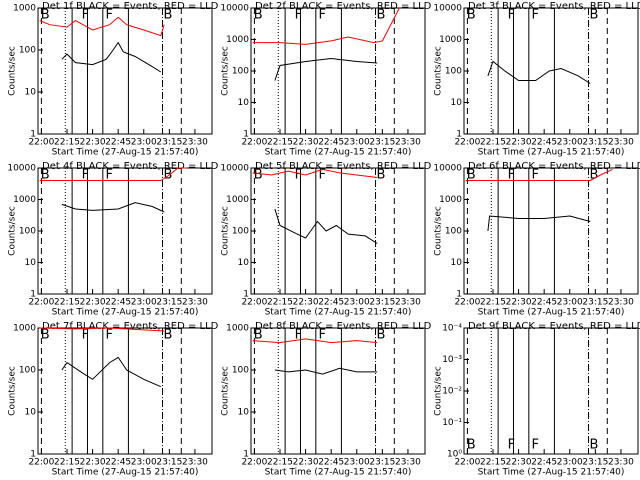 This screenshot has width=640, height=480. I want to click on chart-title: Det 6f BLACK = Events, RED = LLD, so click(554, 166).